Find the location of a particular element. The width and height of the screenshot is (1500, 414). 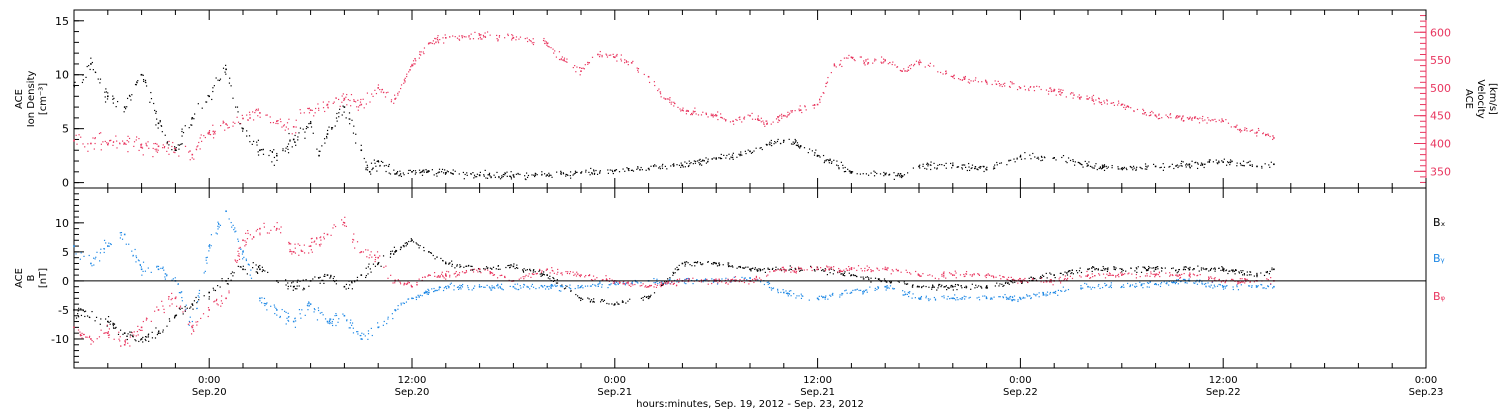

x-tick-time-label: 12:00 is located at coordinates (1223, 380).